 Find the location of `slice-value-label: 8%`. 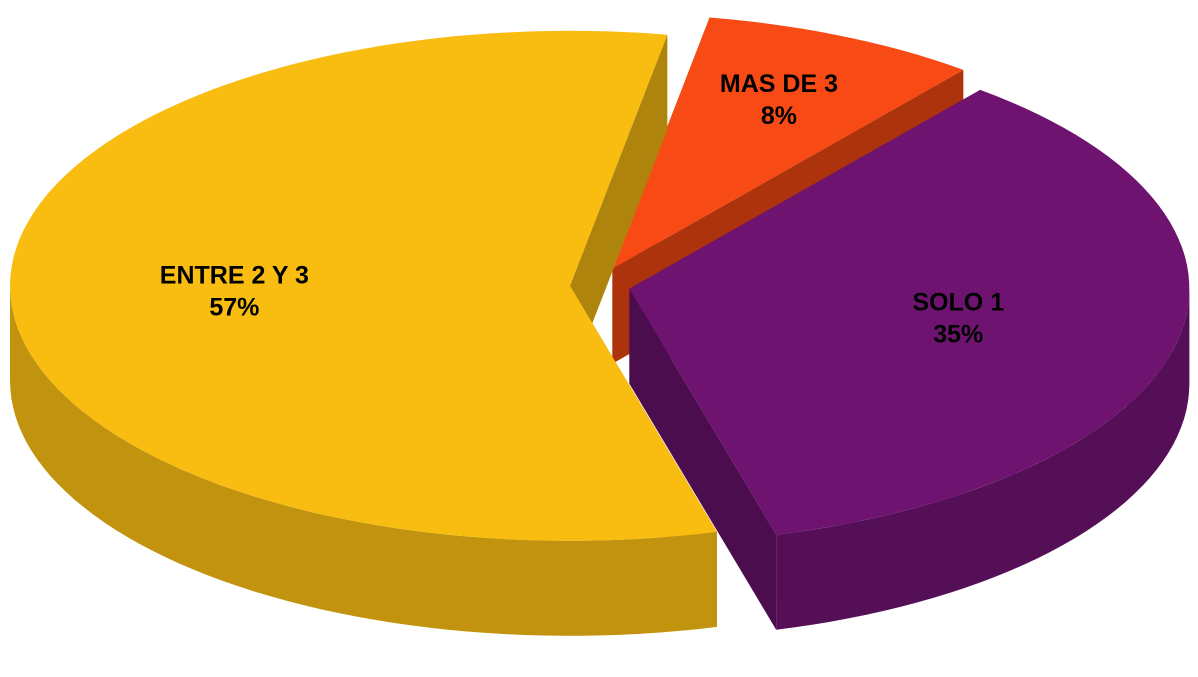

slice-value-label: 8% is located at coordinates (779, 116).